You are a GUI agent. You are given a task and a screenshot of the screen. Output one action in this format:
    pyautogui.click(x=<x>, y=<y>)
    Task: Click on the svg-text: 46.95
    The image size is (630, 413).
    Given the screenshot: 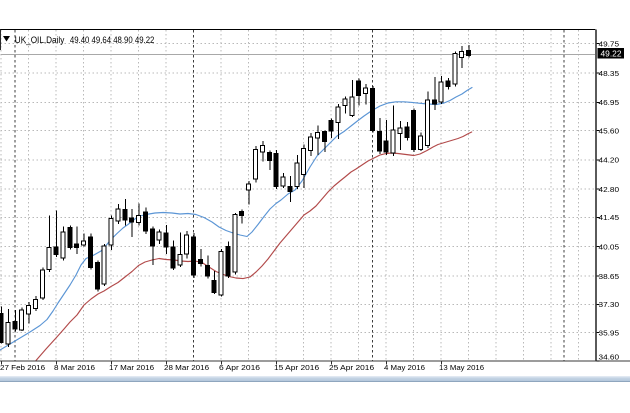 What is the action you would take?
    pyautogui.click(x=609, y=102)
    